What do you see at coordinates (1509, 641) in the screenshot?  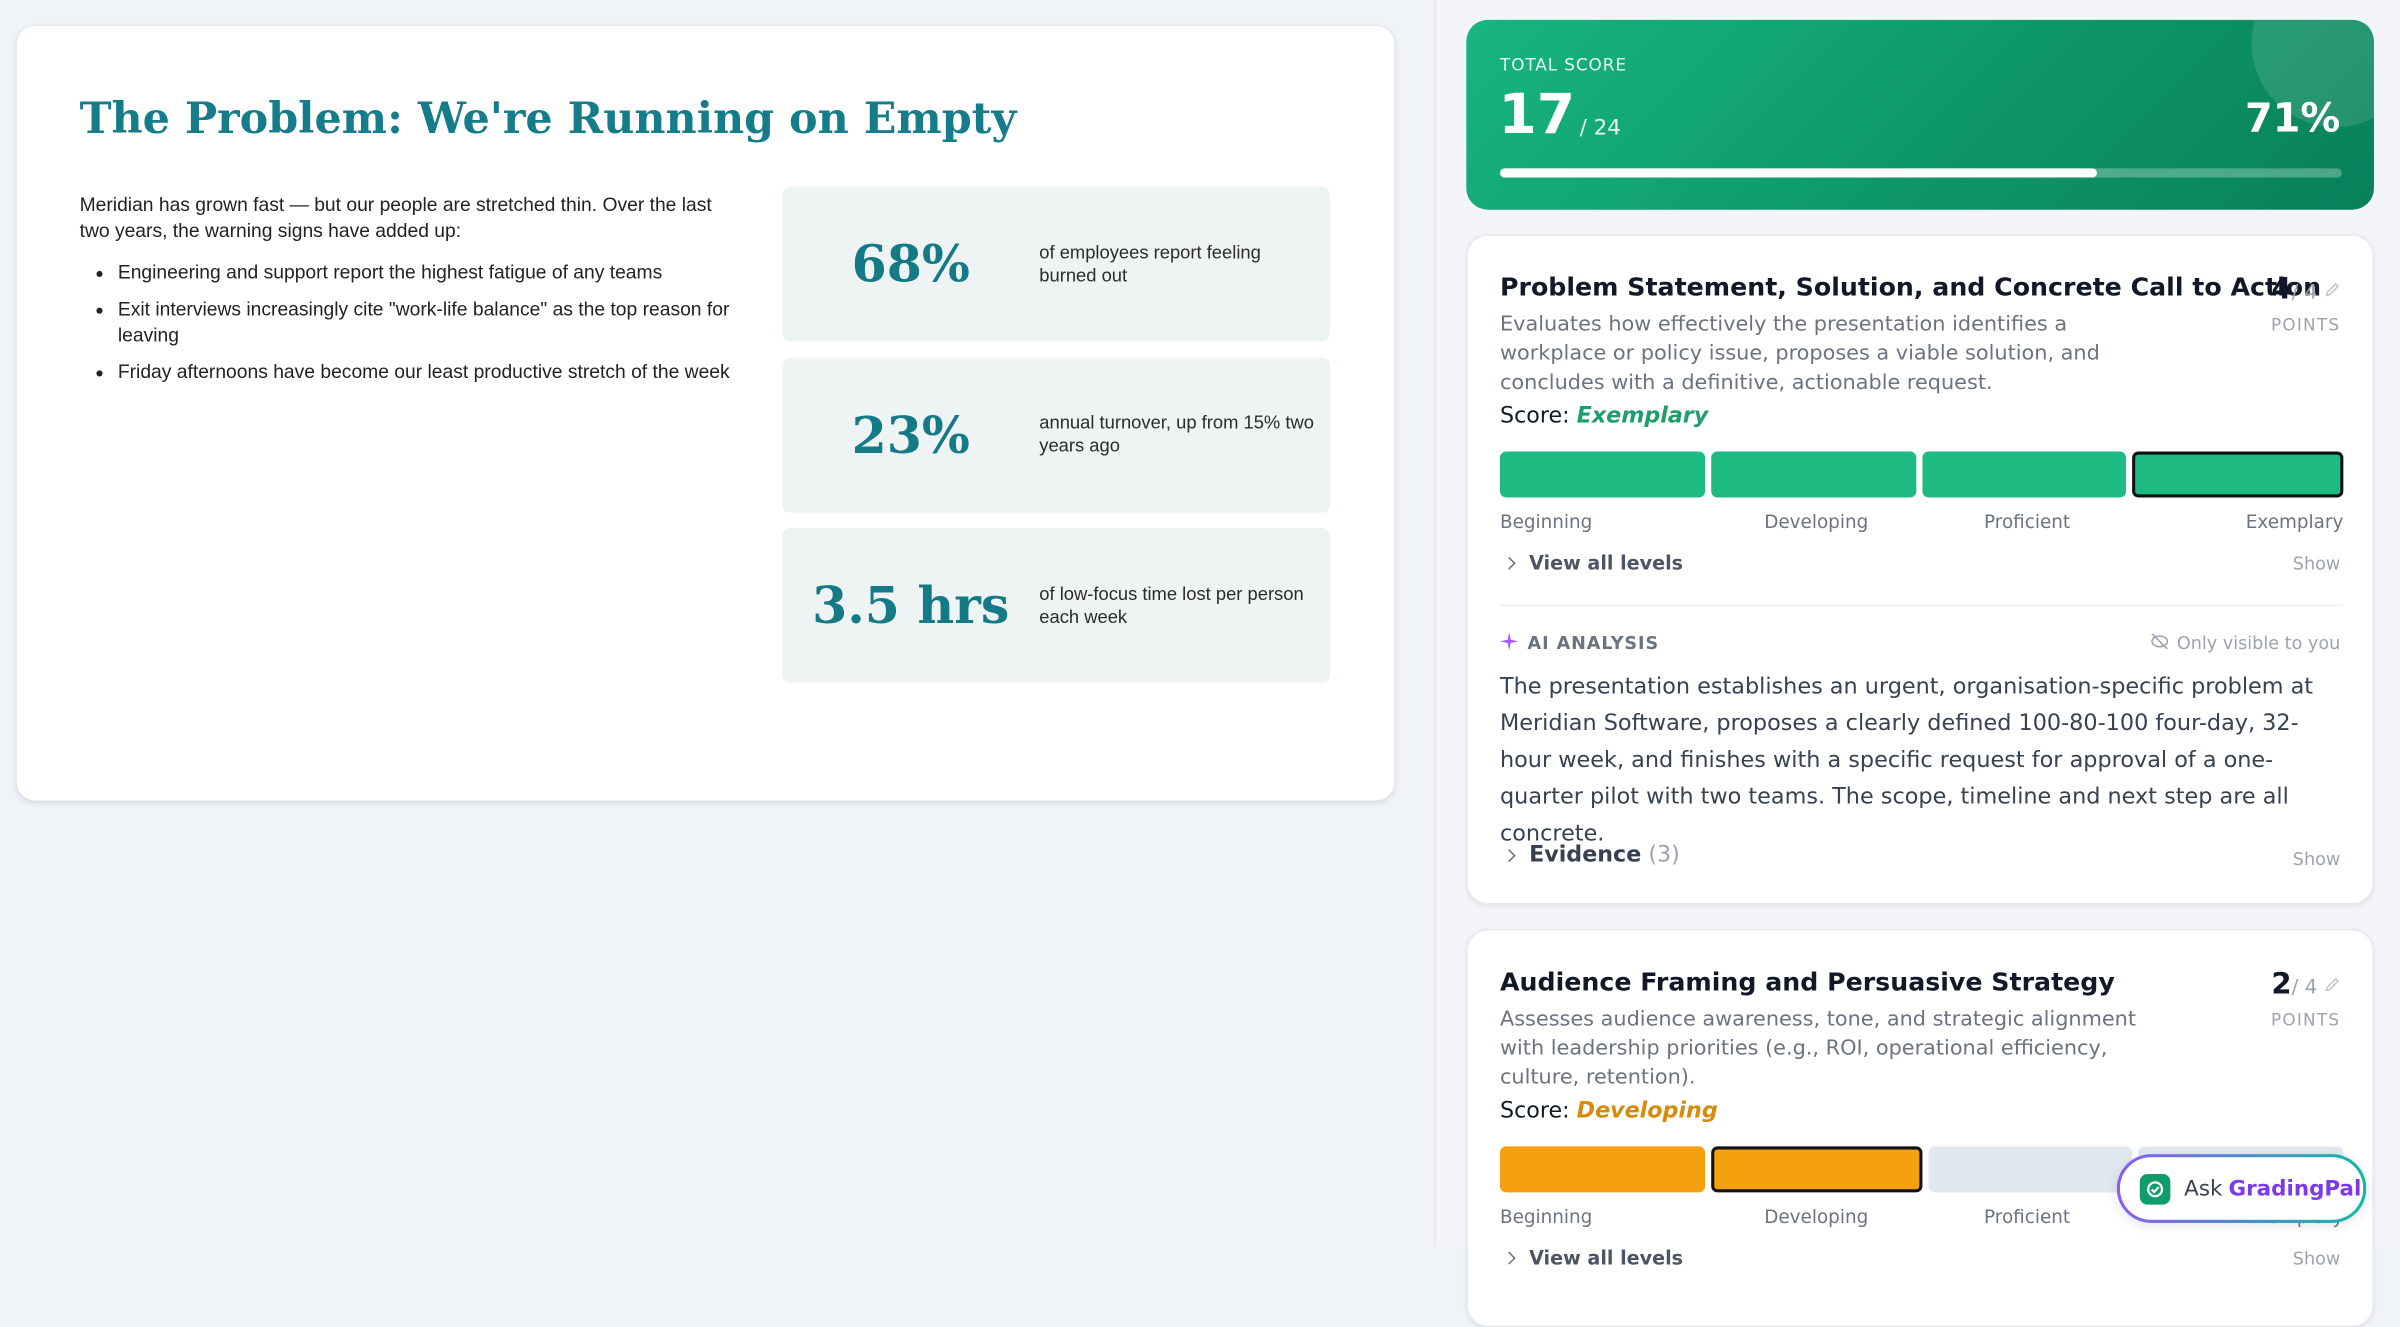 I see `sparkle-icon` at bounding box center [1509, 641].